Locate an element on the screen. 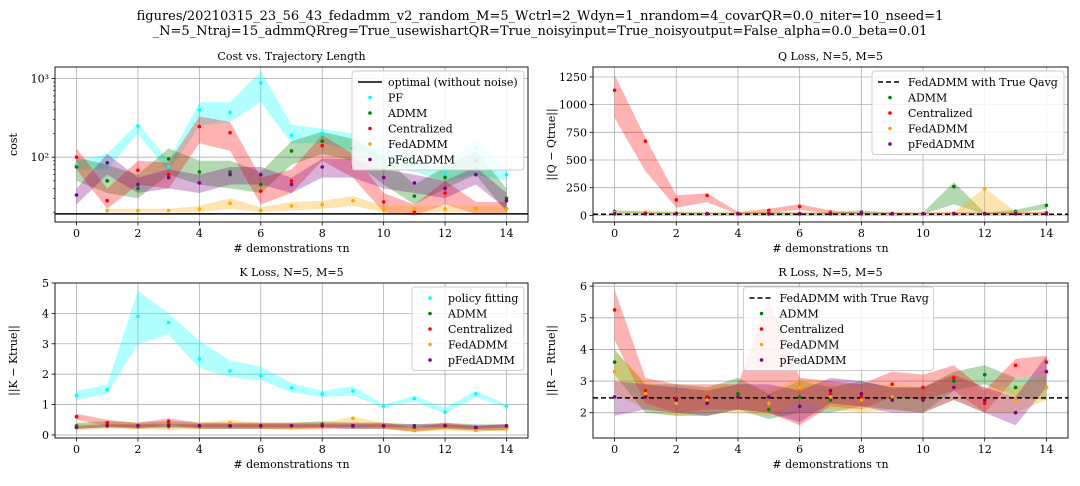  x-tick-label: 6 is located at coordinates (799, 233).